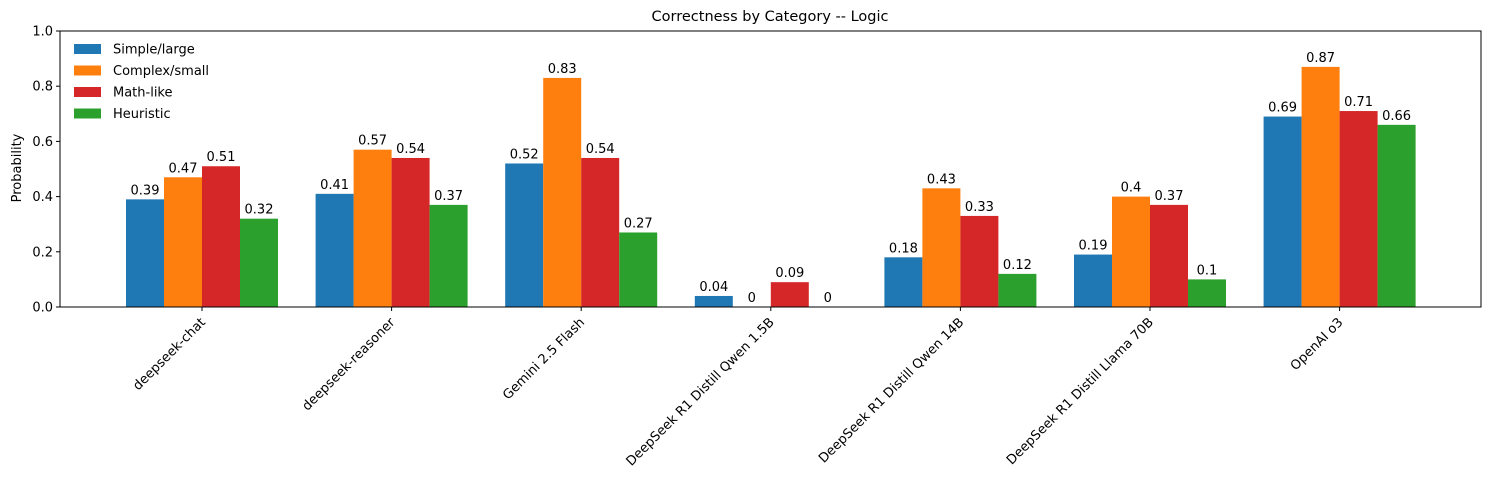 This screenshot has width=1489, height=490. Describe the element at coordinates (1093, 246) in the screenshot. I see `bar-value-label: 0.19` at that location.